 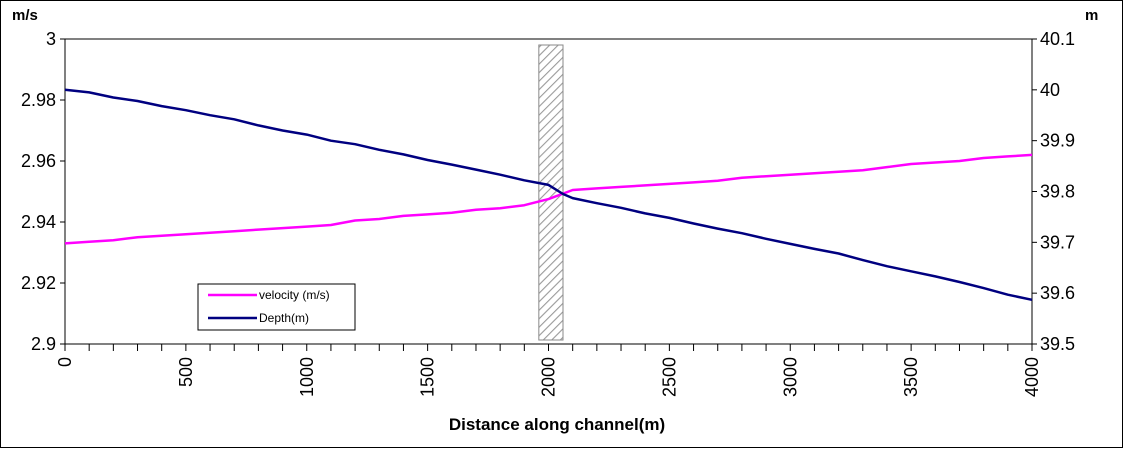 I want to click on x-tick-label: 4000, so click(x=1032, y=377).